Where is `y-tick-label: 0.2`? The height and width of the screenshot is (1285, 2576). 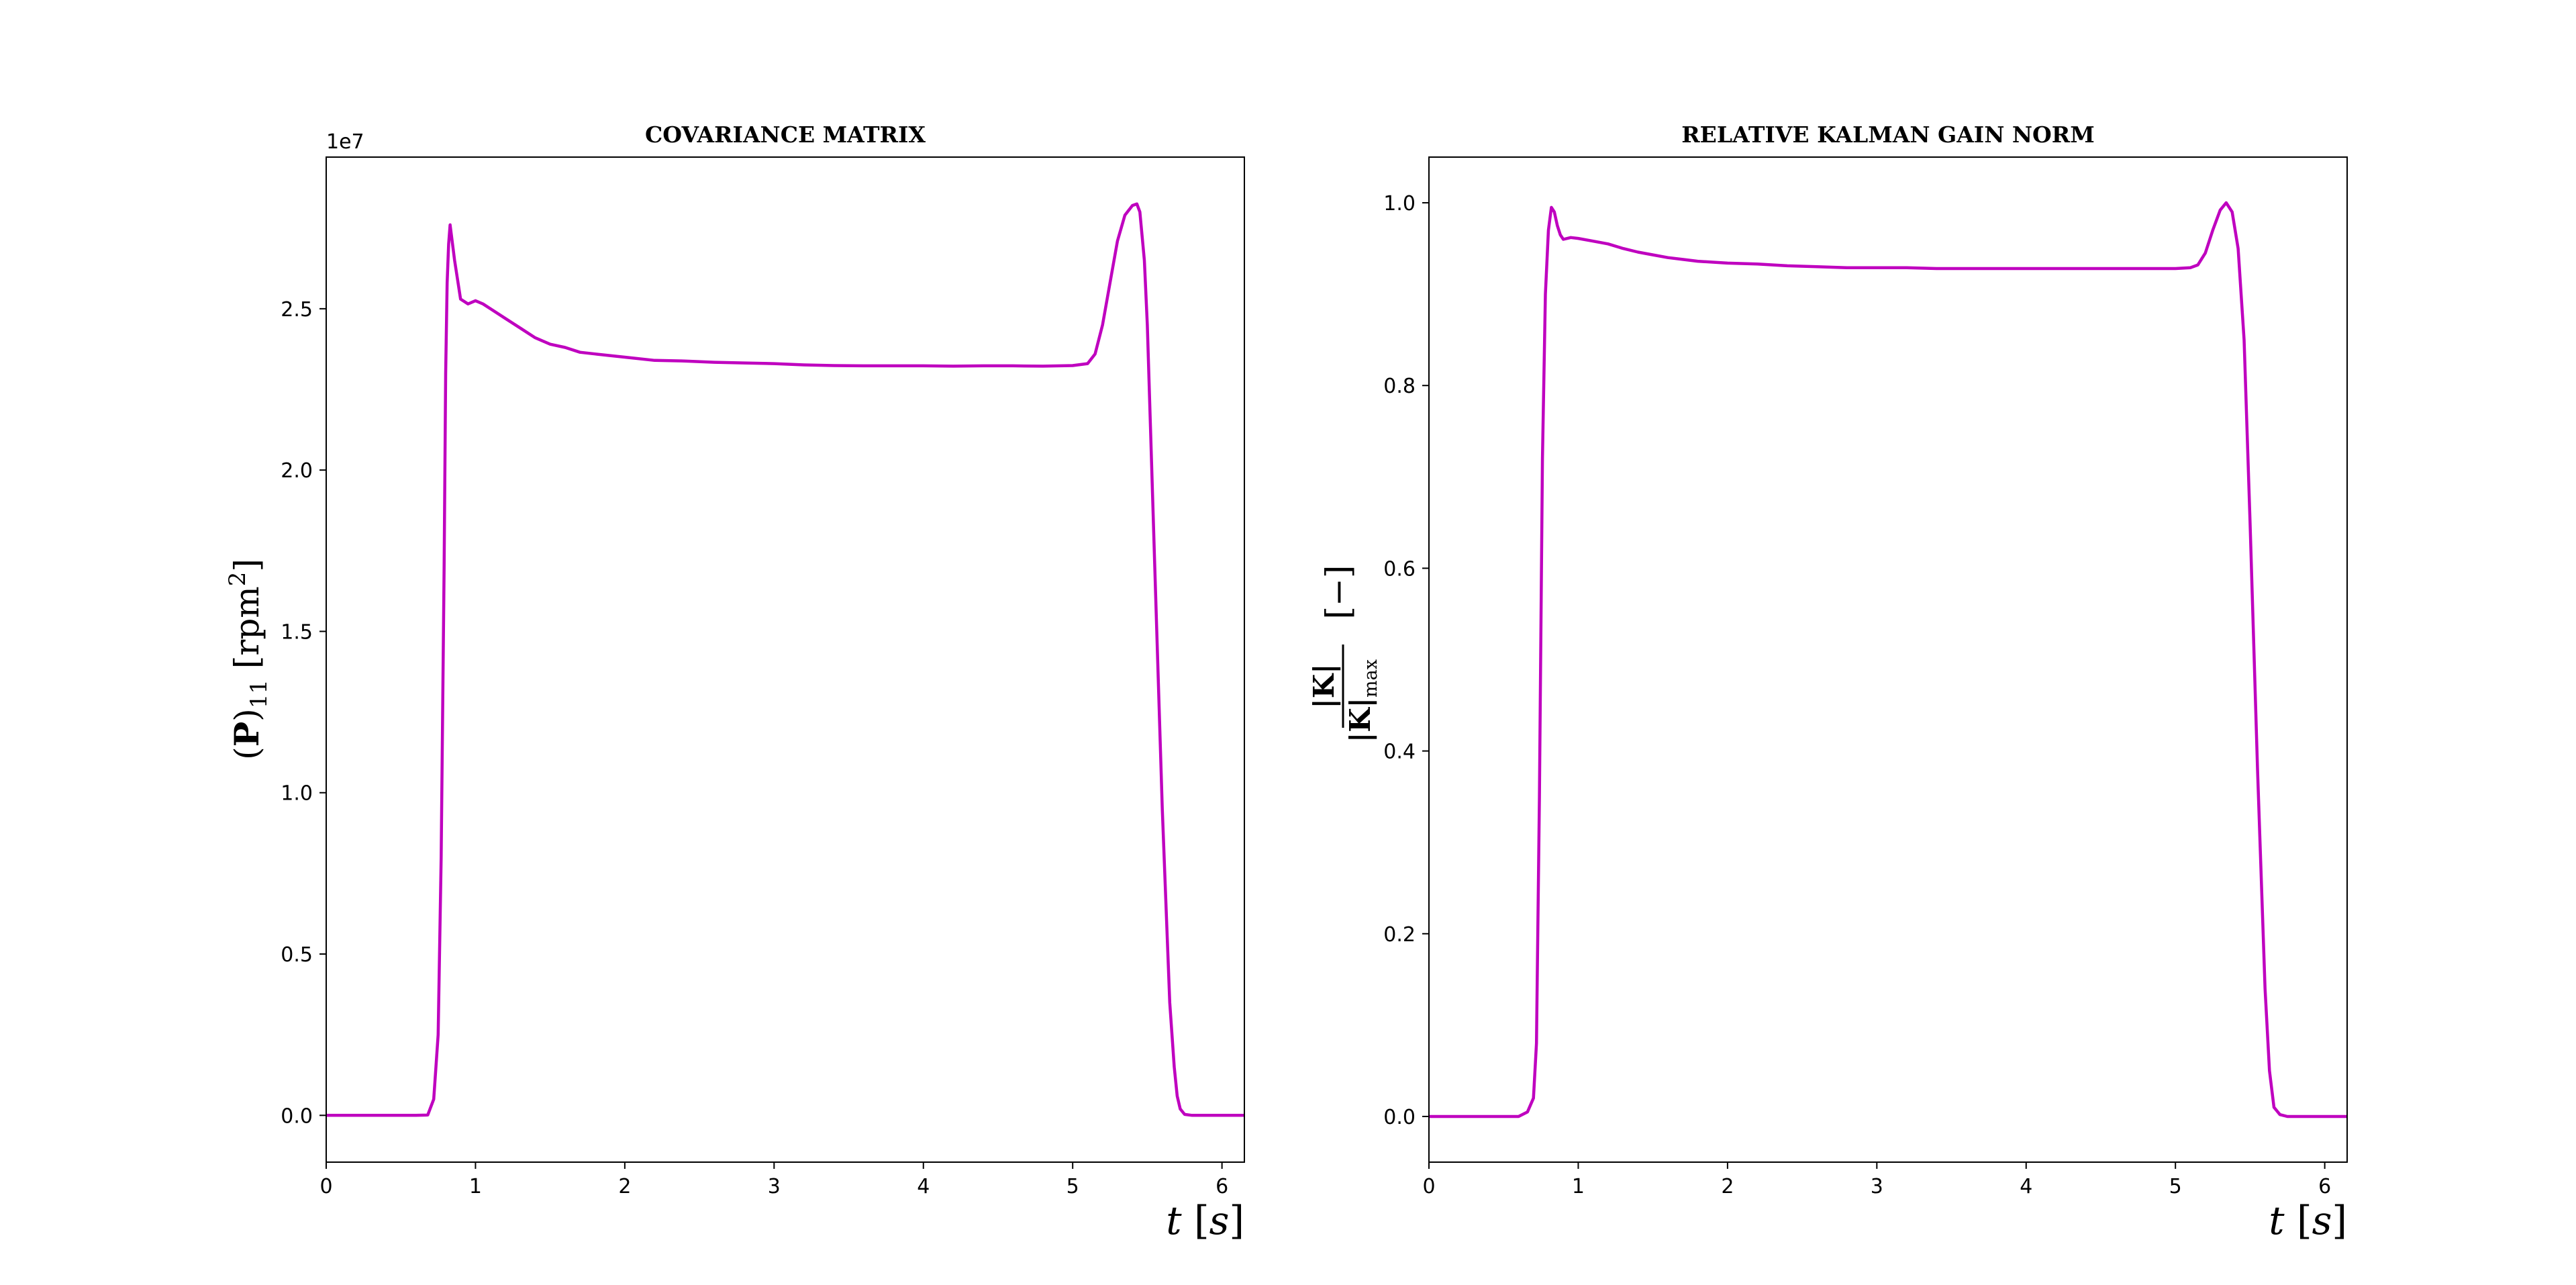
y-tick-label: 0.2 is located at coordinates (1399, 935).